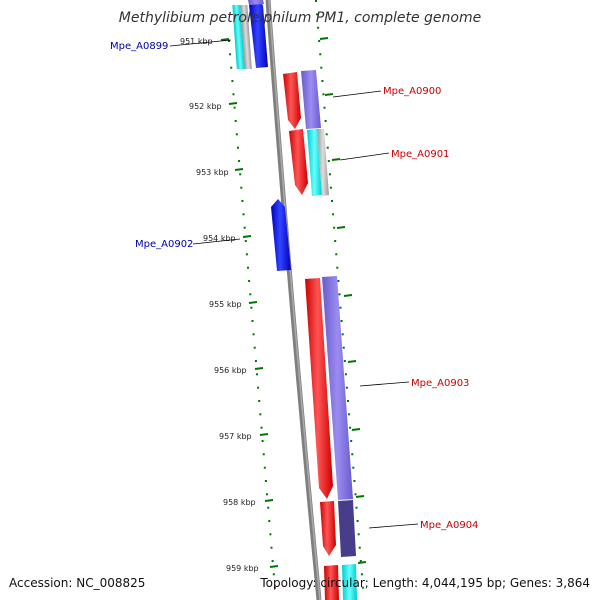  I want to click on cog-track-dark, so click(347, 528).